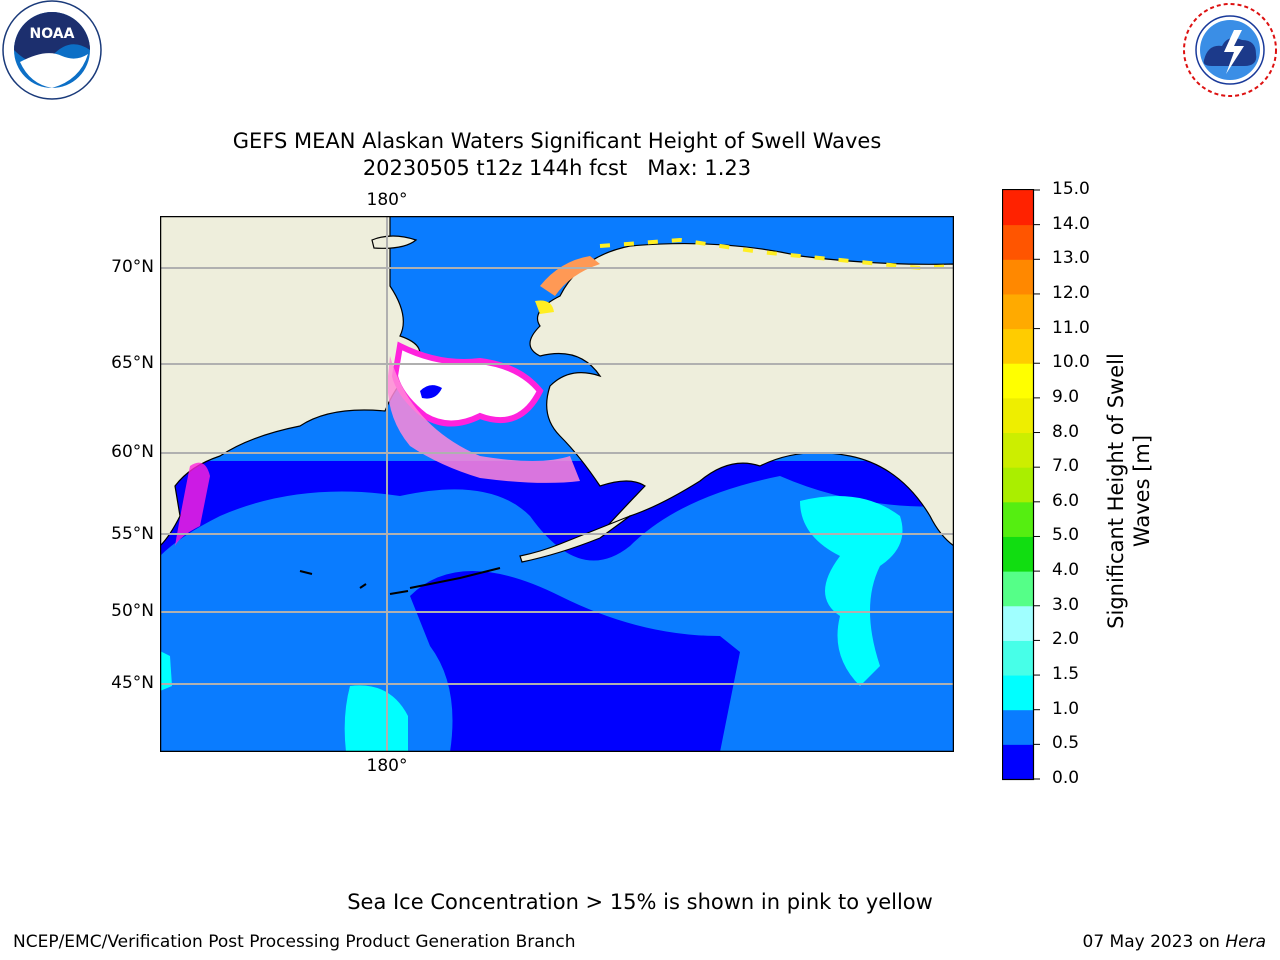 Image resolution: width=1280 pixels, height=960 pixels. I want to click on colorbar-tick-label: 1.0, so click(1066, 708).